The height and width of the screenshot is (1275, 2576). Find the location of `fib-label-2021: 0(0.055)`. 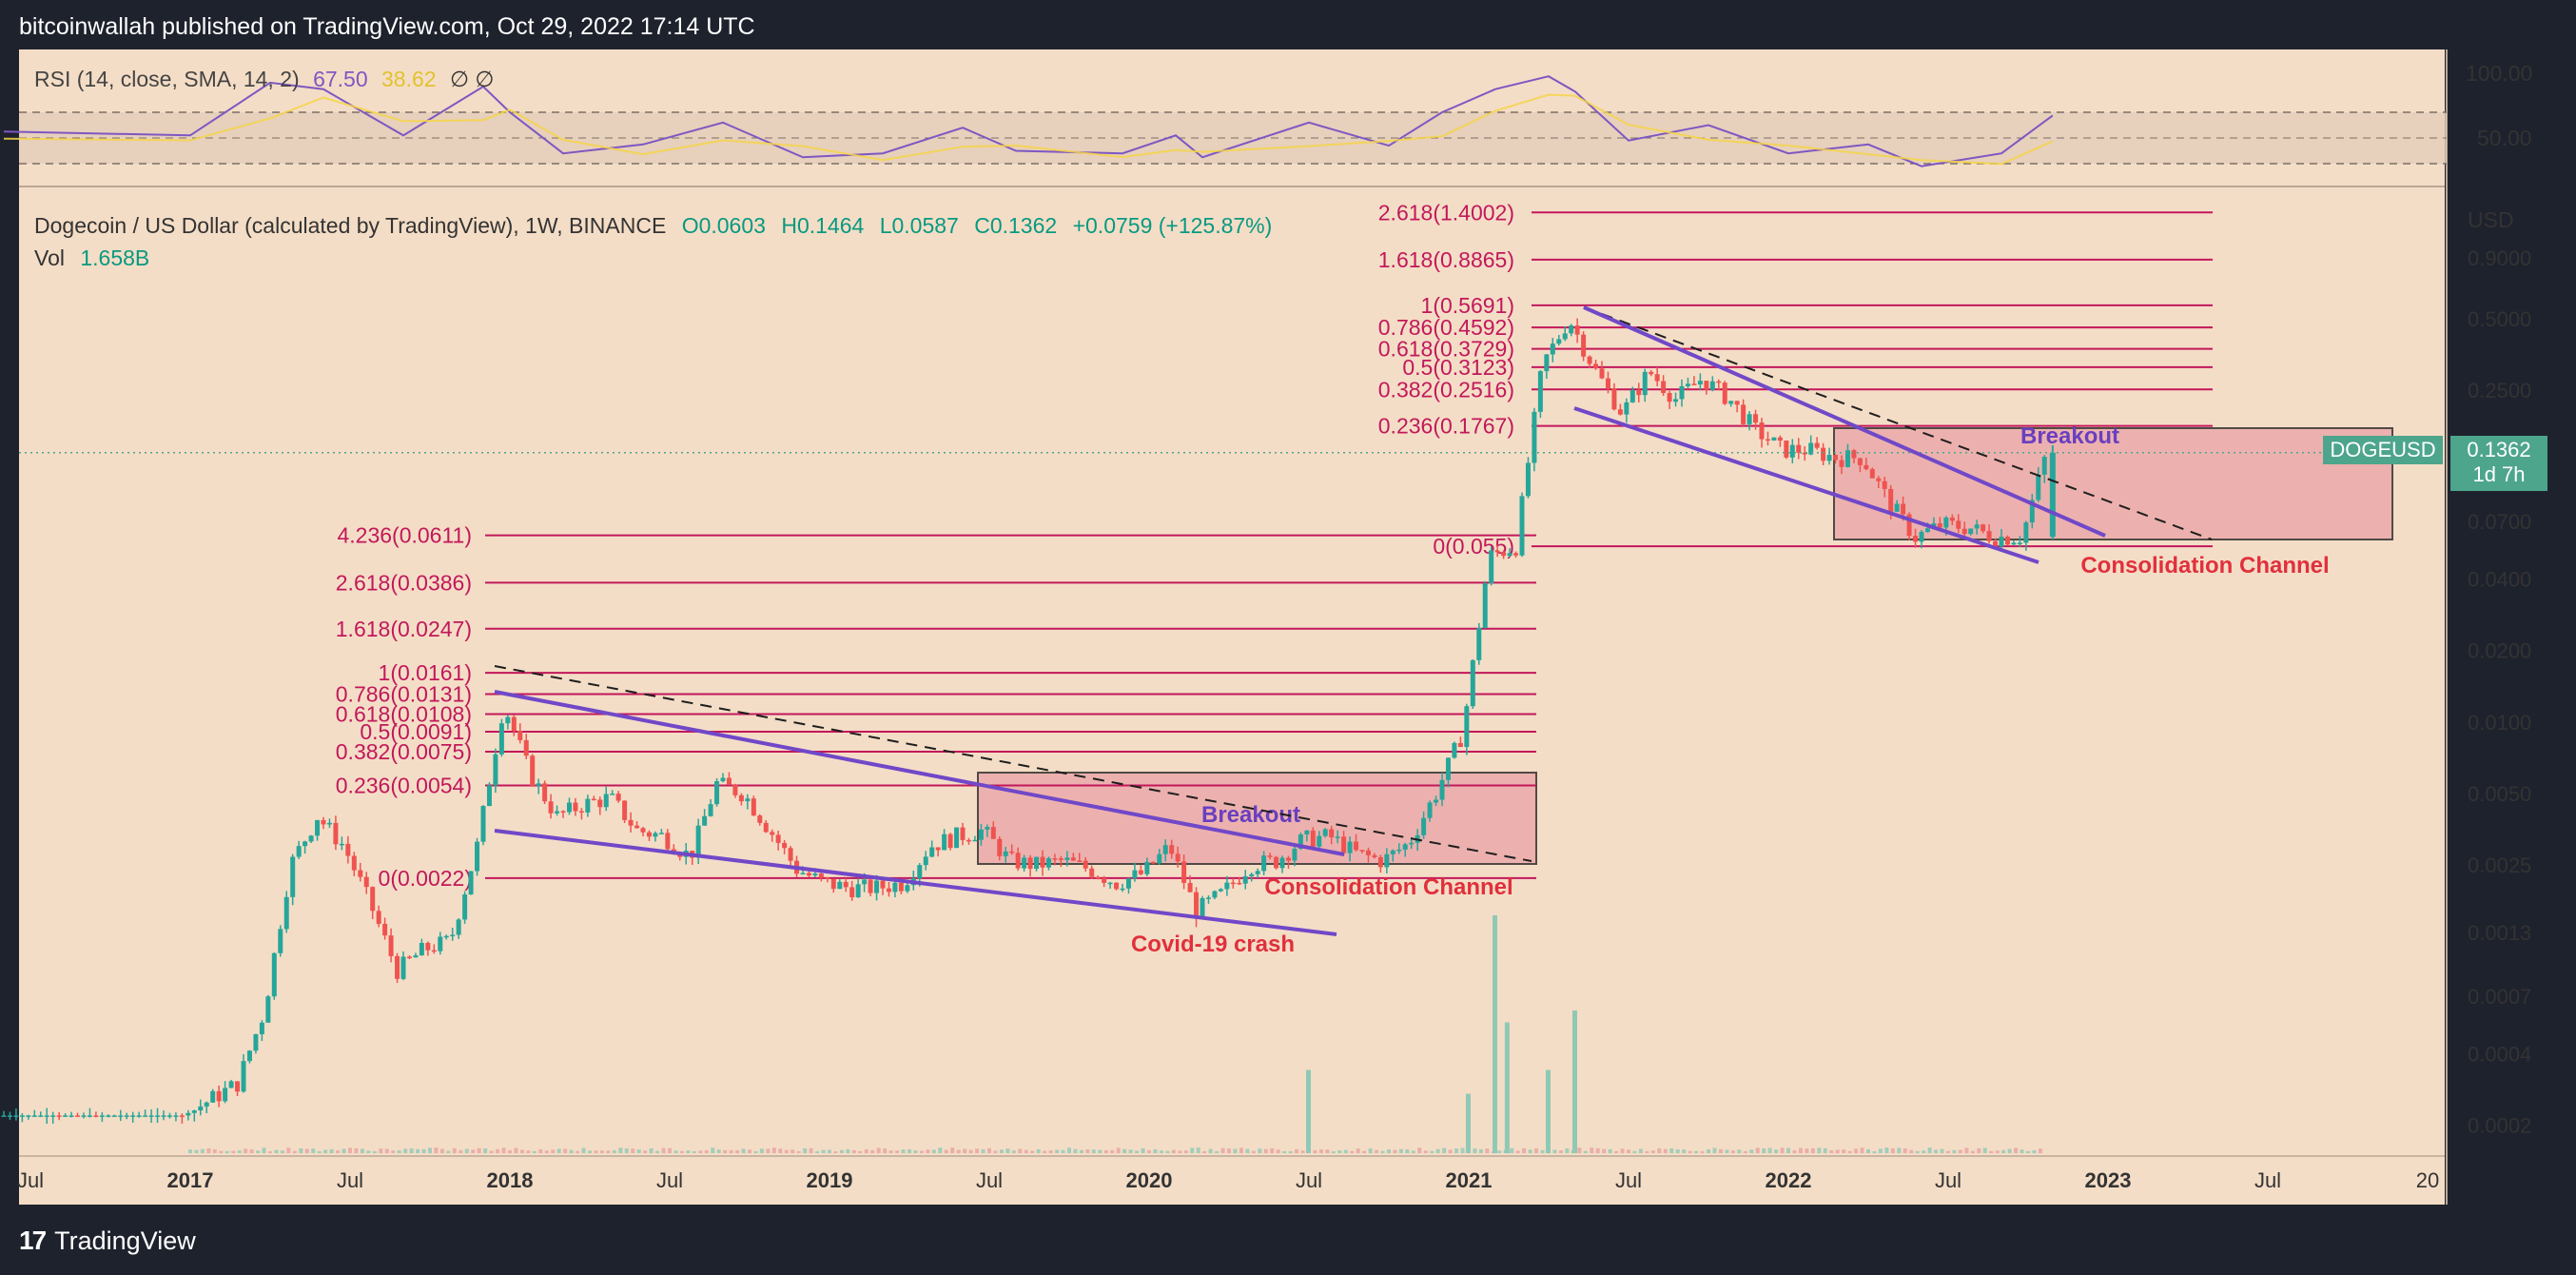

fib-label-2021: 0(0.055) is located at coordinates (1473, 546).